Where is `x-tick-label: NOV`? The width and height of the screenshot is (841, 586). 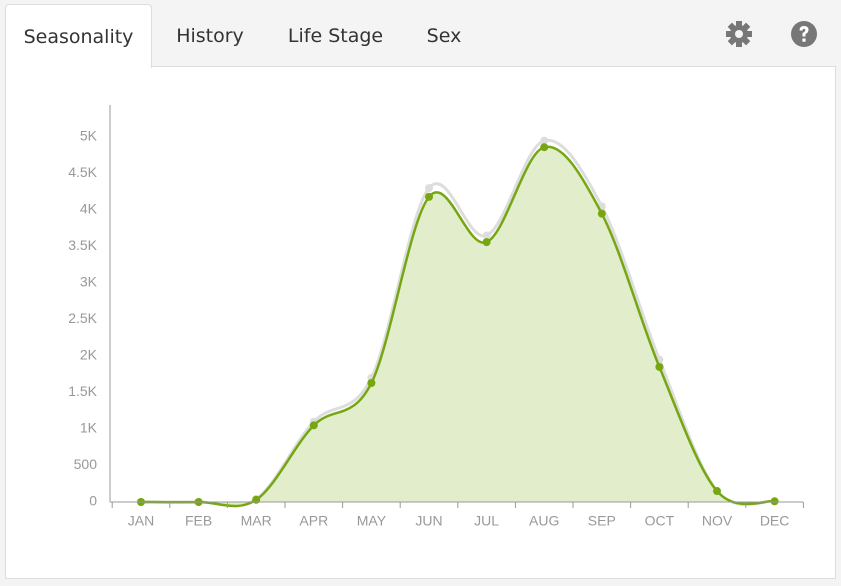 x-tick-label: NOV is located at coordinates (717, 521).